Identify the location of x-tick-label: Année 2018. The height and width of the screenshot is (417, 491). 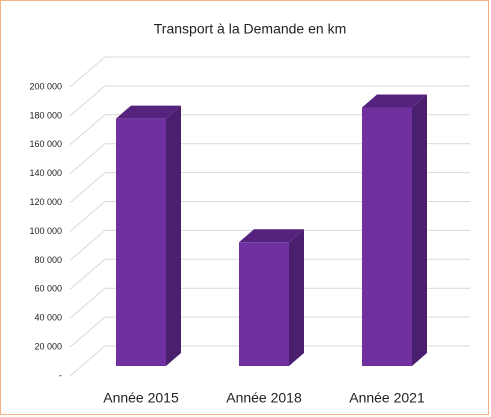
(264, 398).